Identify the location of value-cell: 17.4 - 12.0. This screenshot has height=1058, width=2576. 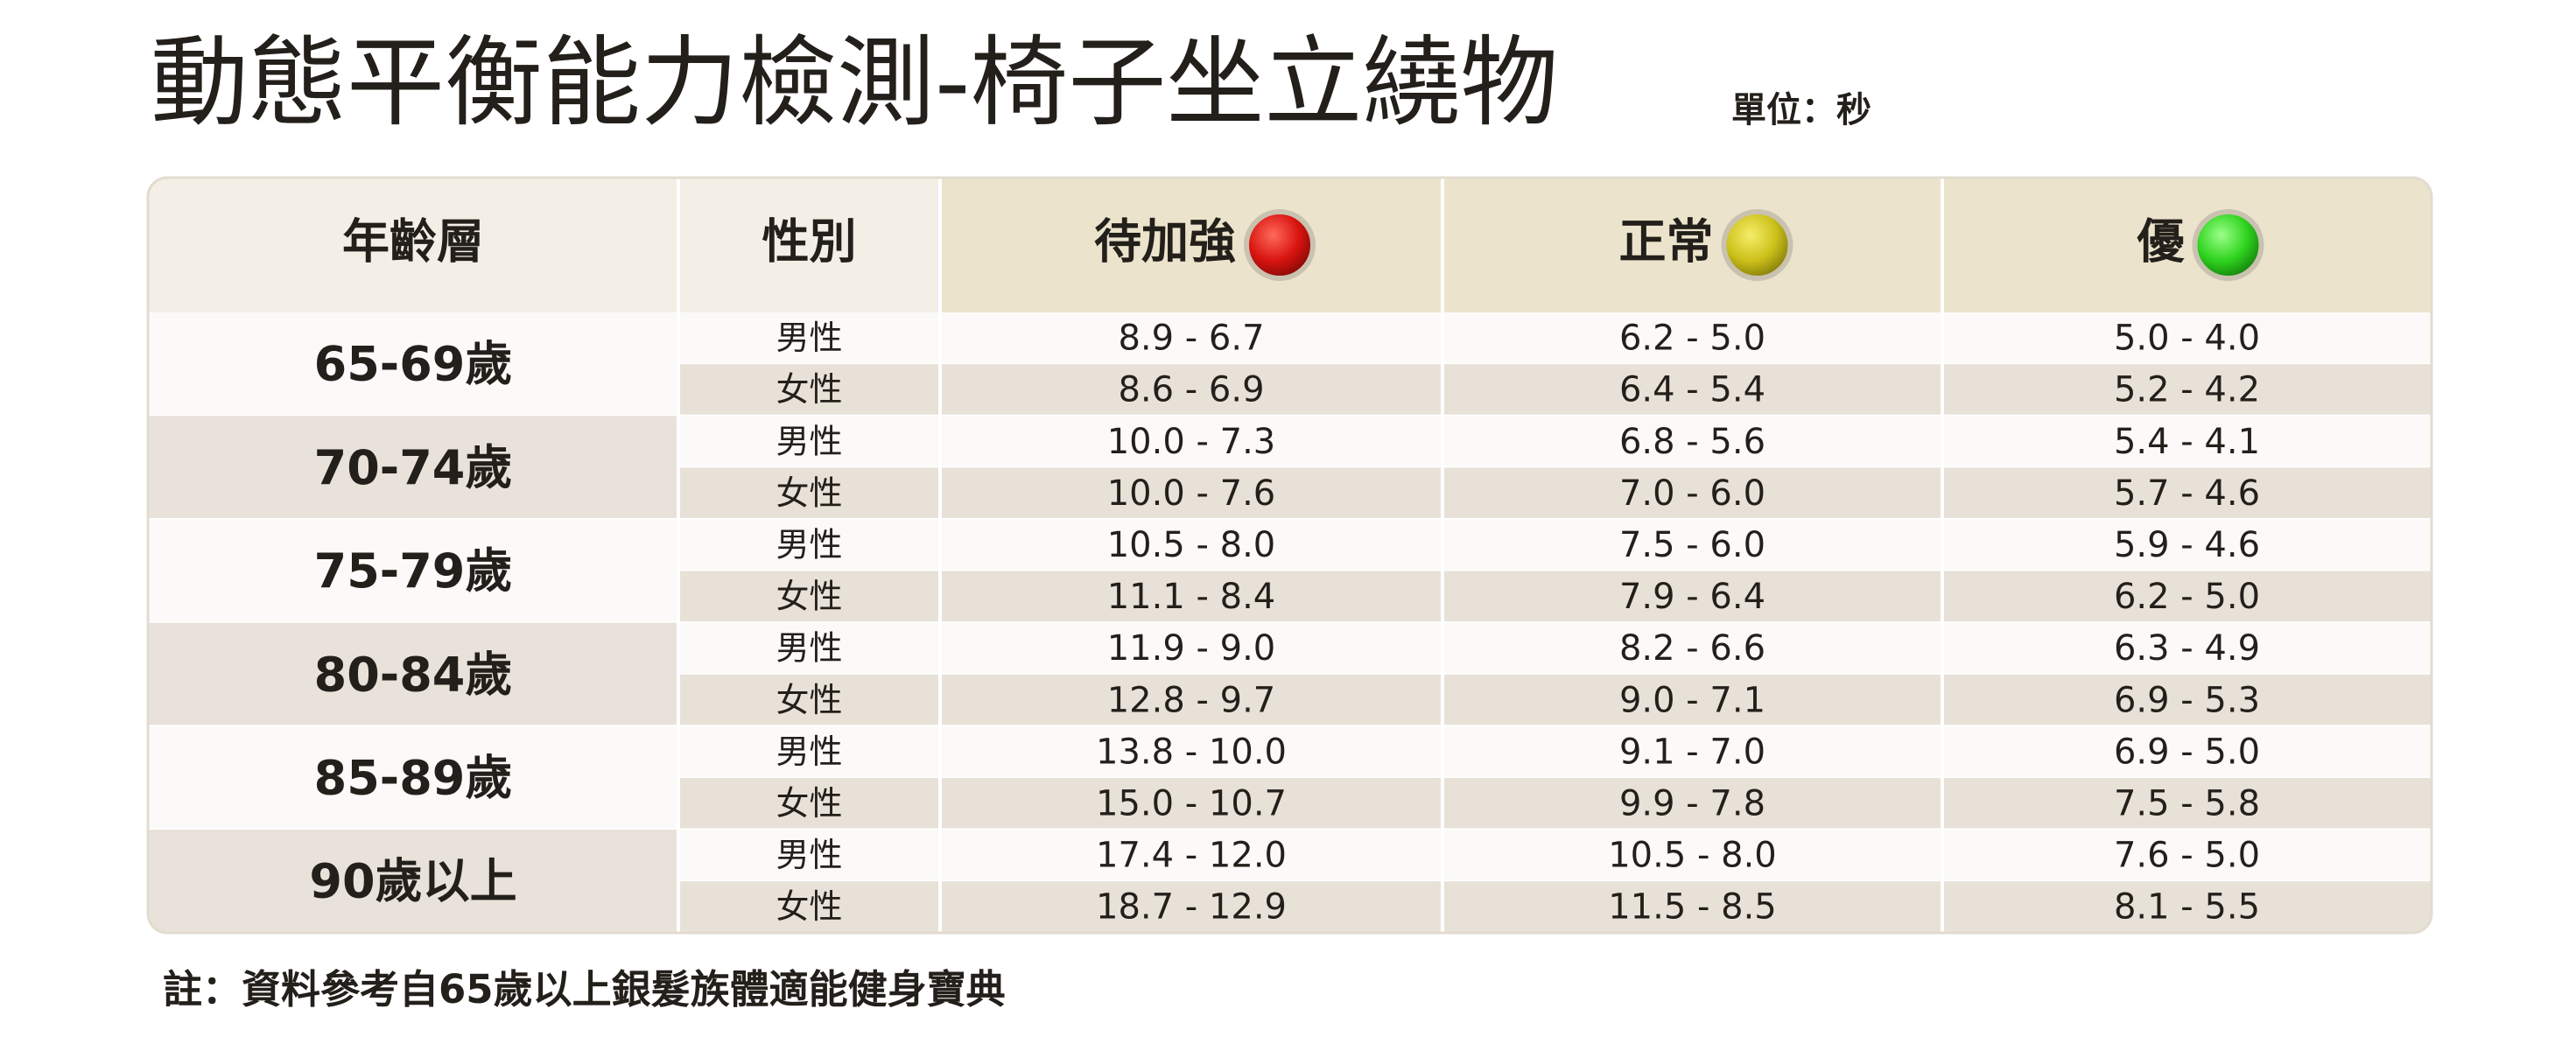
(1191, 856).